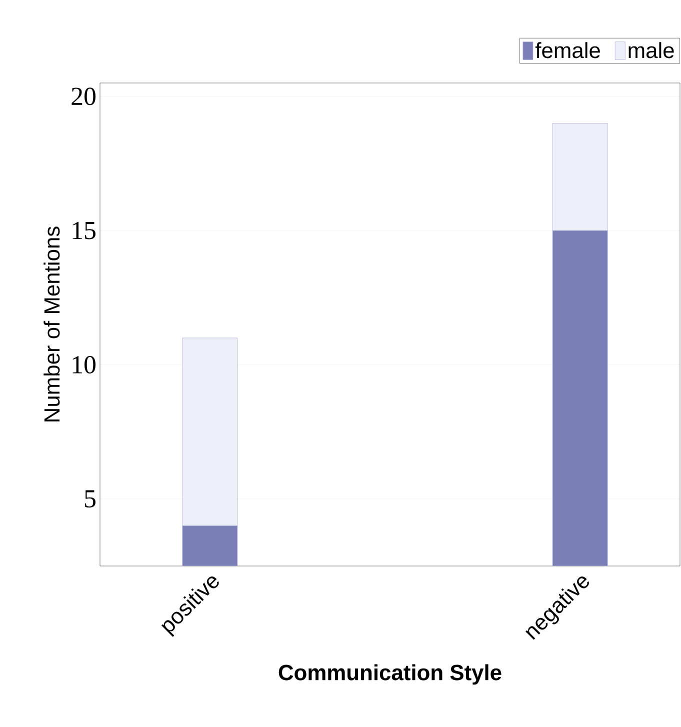  I want to click on y-axis-title: Number of Mentions, so click(52, 324).